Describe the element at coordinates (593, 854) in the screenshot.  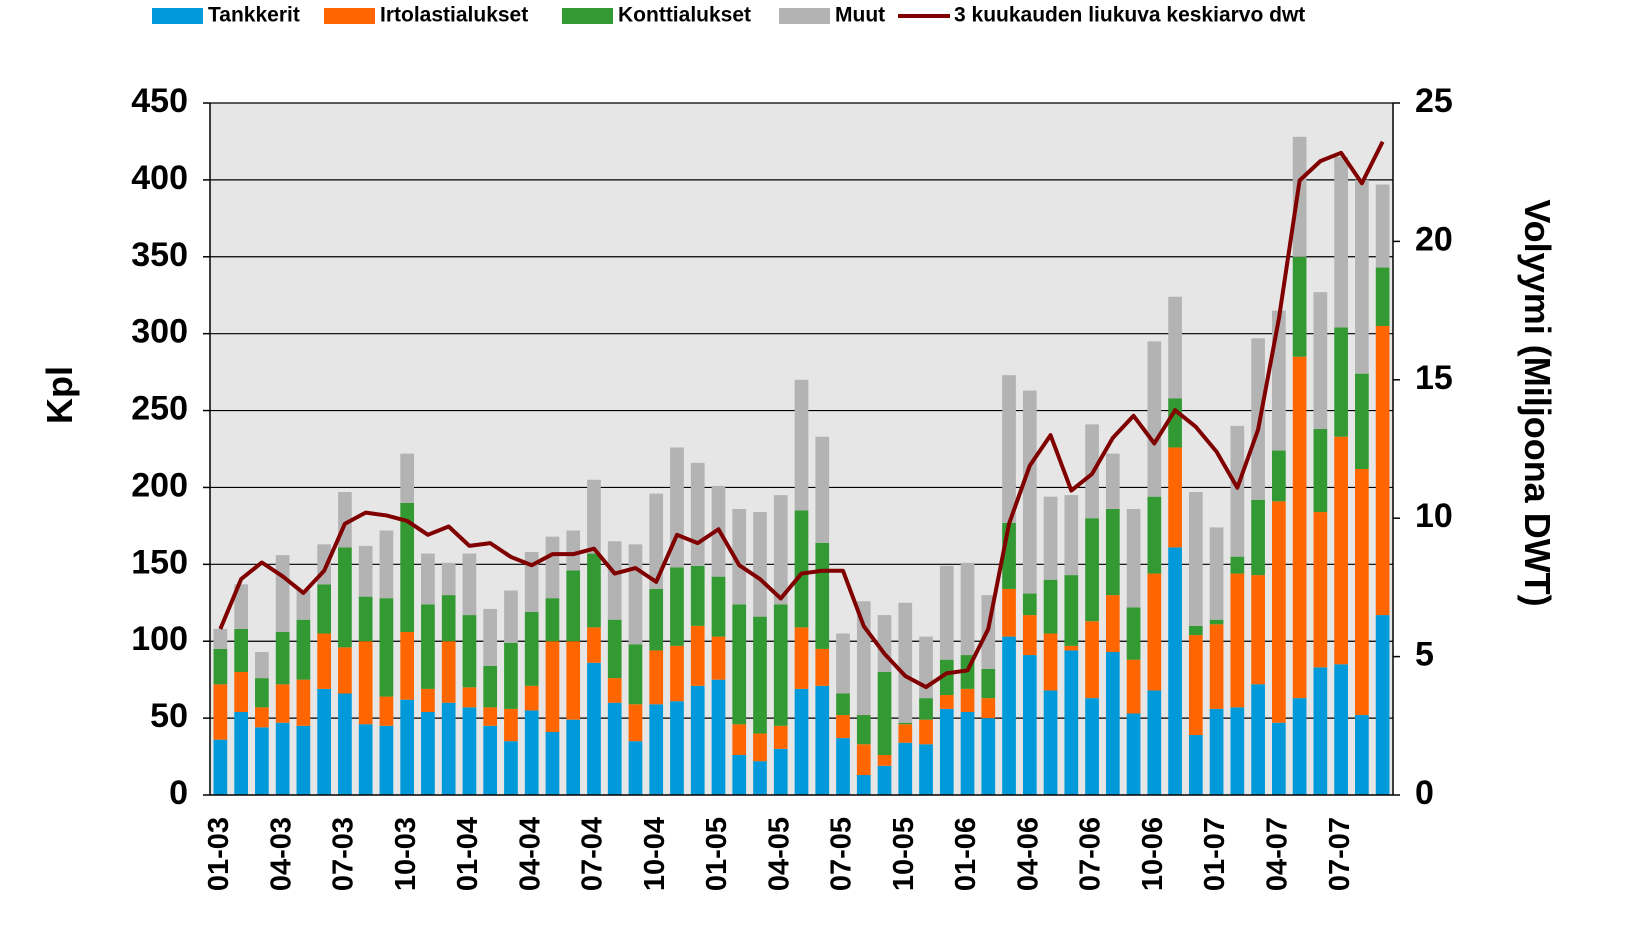
I see `x-tick-label: 07-04` at that location.